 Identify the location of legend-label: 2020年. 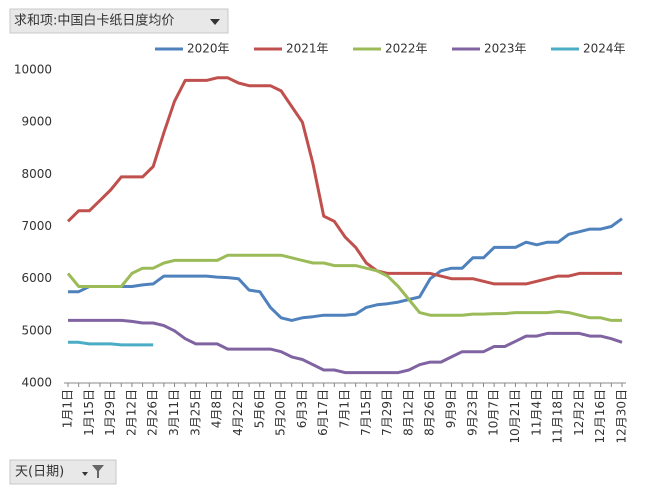
(208, 49).